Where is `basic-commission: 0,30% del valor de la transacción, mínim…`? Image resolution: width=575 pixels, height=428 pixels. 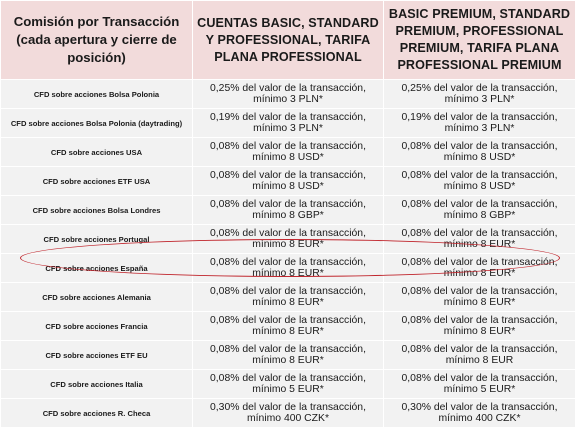 basic-commission: 0,30% del valor de la transacción, mínim… is located at coordinates (288, 413).